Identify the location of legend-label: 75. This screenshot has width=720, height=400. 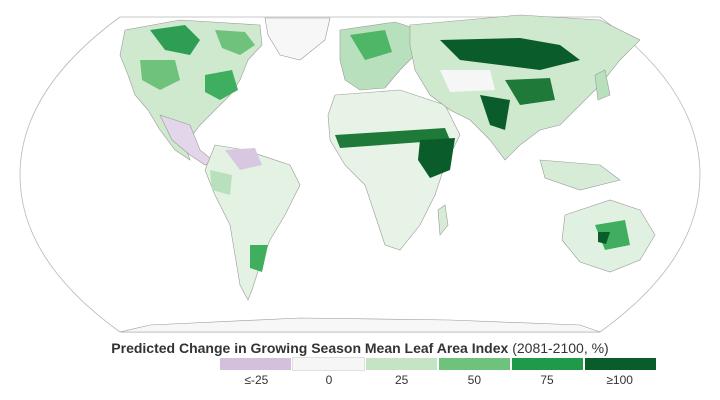
(547, 380).